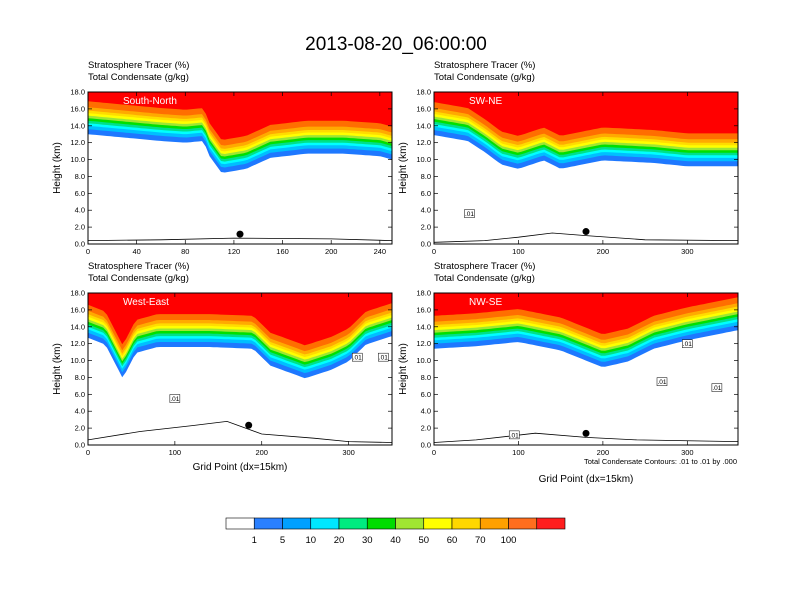 This screenshot has width=792, height=612. Describe the element at coordinates (138, 278) in the screenshot. I see `variable-label: Total Condensate (g/kg)` at that location.